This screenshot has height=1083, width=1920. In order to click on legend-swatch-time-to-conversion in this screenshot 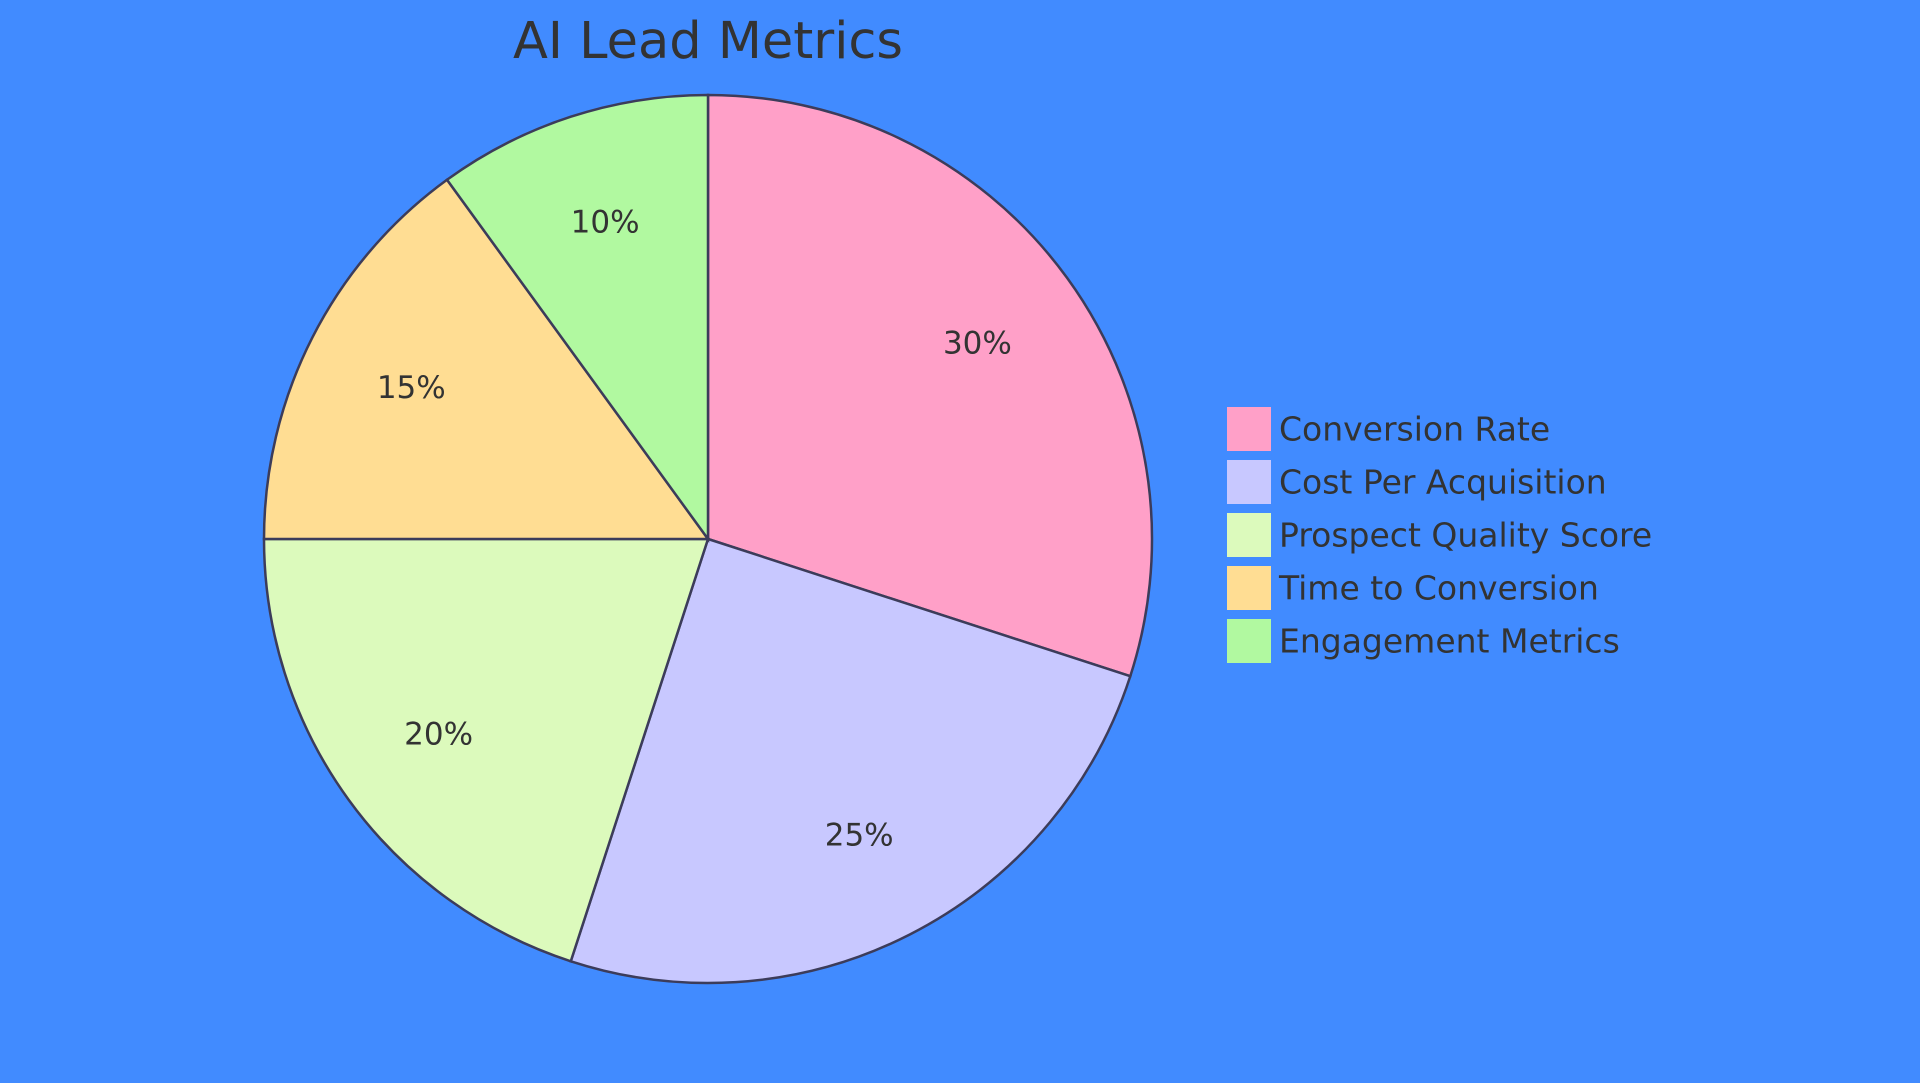, I will do `click(1249, 588)`.